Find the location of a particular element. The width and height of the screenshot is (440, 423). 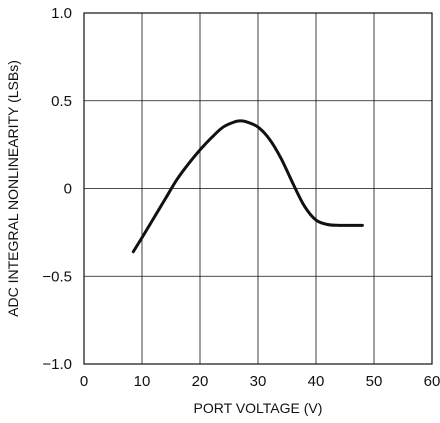

x-tick-label: 20 is located at coordinates (200, 381).